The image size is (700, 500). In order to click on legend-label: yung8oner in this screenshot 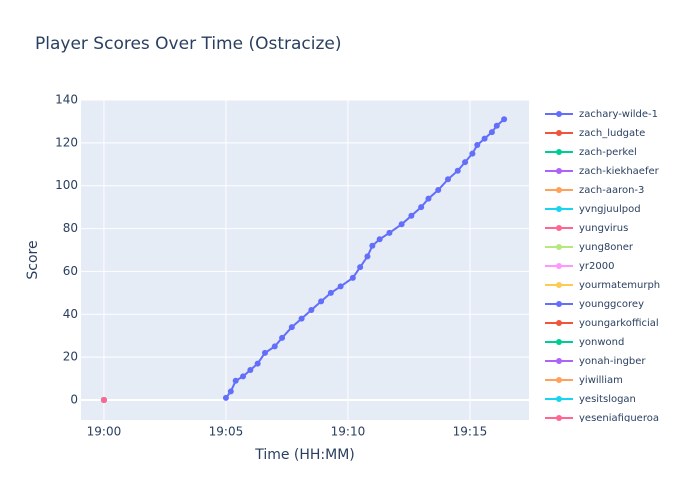, I will do `click(606, 247)`.